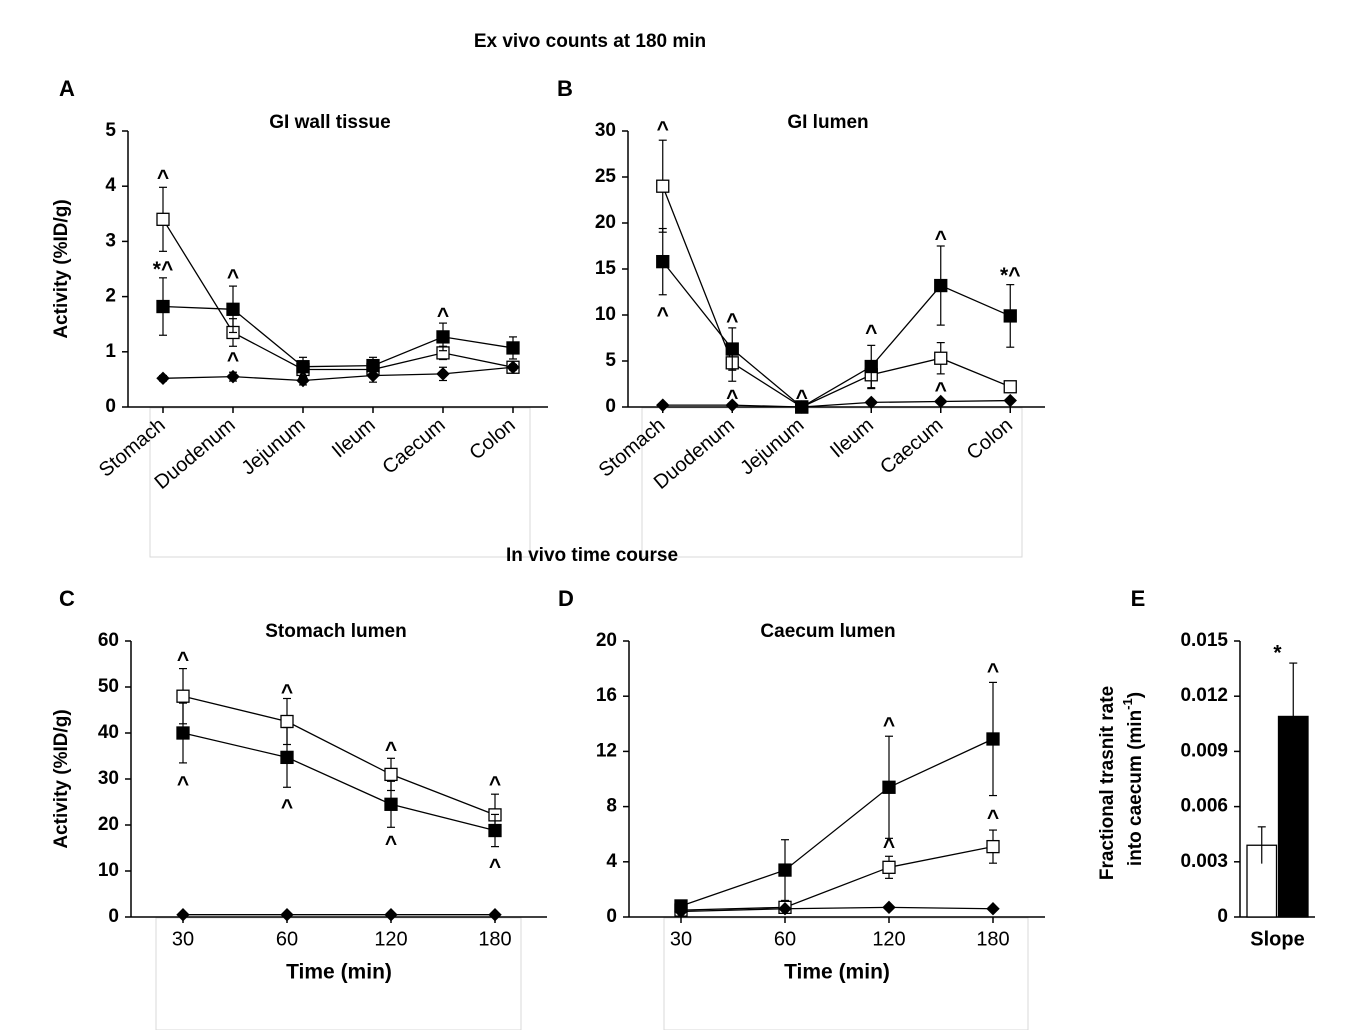  Describe the element at coordinates (565, 88) in the screenshot. I see `panel-letter: B` at that location.